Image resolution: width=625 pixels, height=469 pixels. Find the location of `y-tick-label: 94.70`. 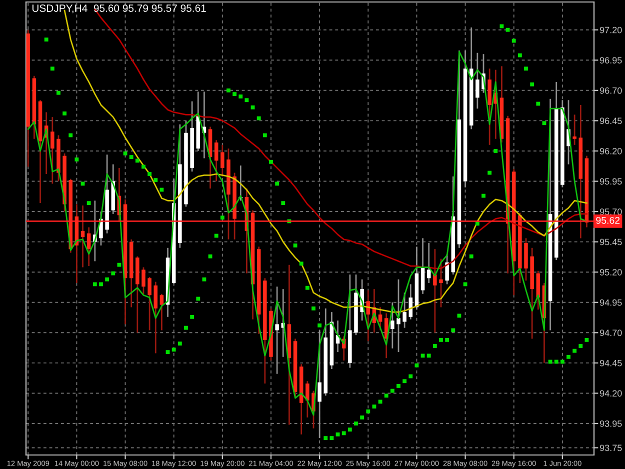

y-tick-label: 94.70 is located at coordinates (611, 333).